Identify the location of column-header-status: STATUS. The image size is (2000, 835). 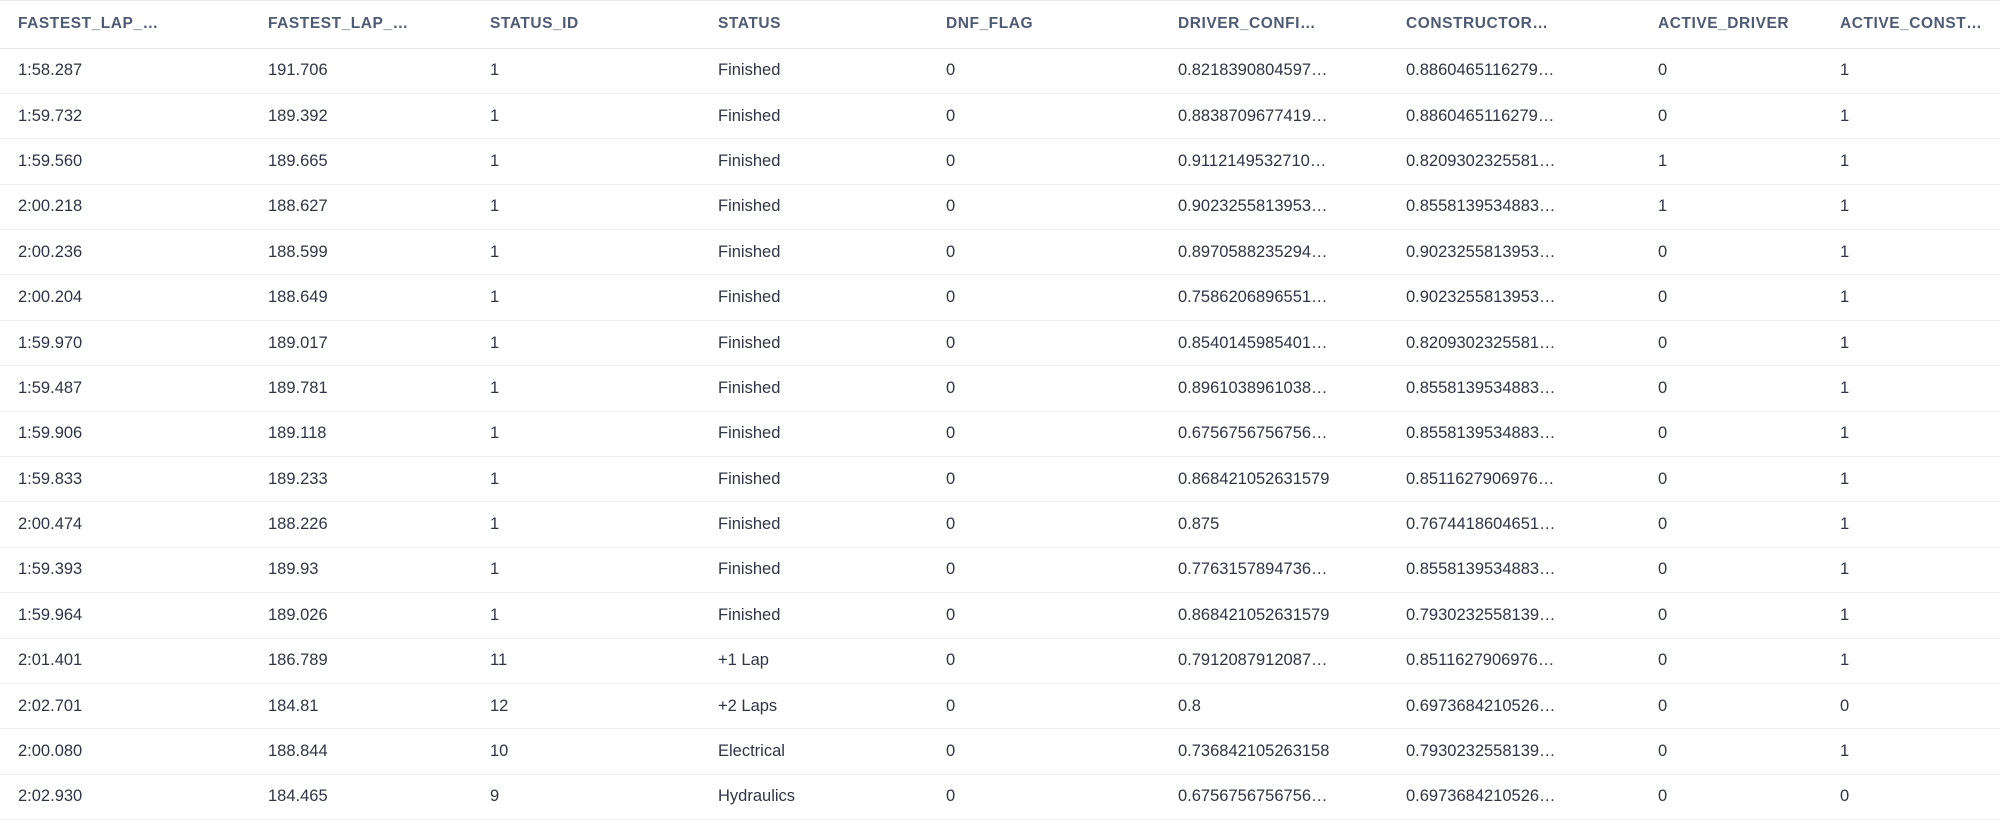
(832, 25).